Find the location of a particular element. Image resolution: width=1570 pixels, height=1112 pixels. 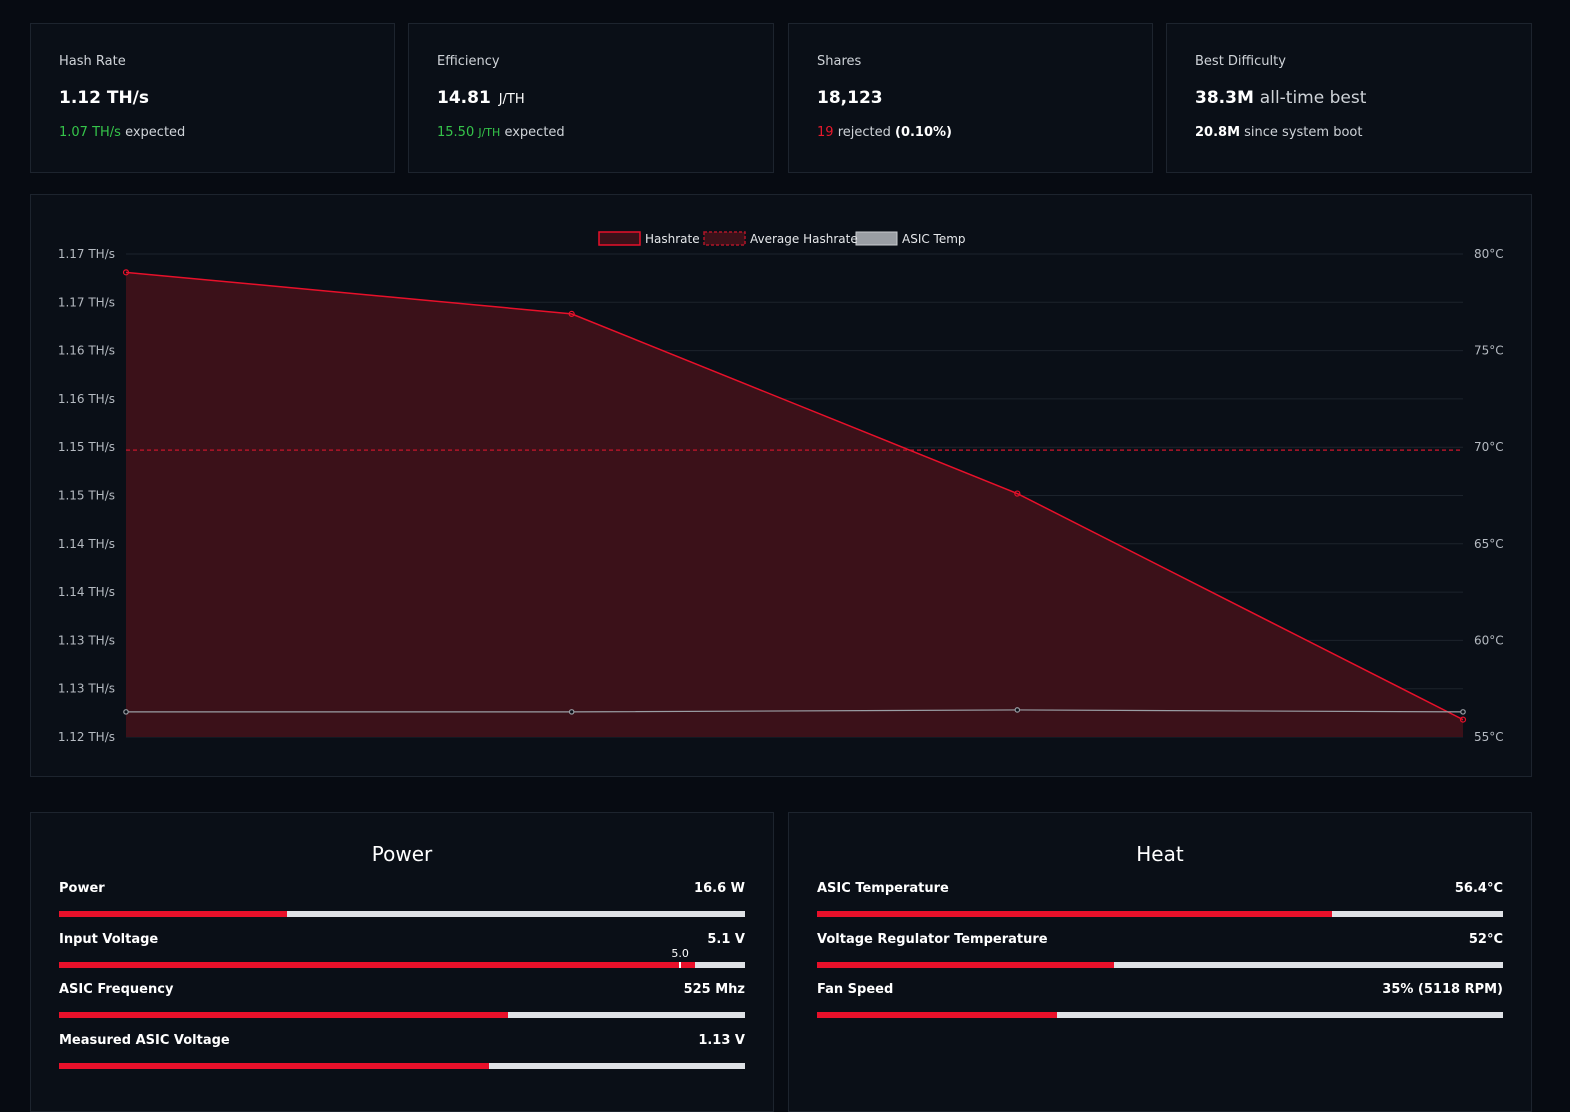

stat-sub: 20.8M since system boot is located at coordinates (1278, 132).